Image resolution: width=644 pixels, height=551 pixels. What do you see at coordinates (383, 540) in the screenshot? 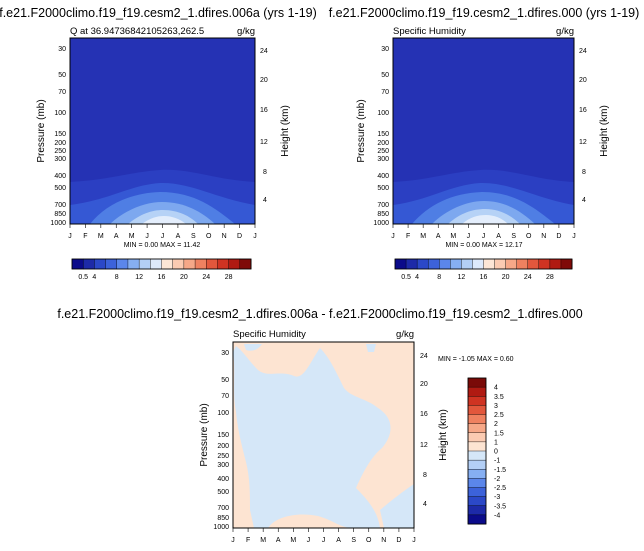
I see `x-tick-label: N` at bounding box center [383, 540].